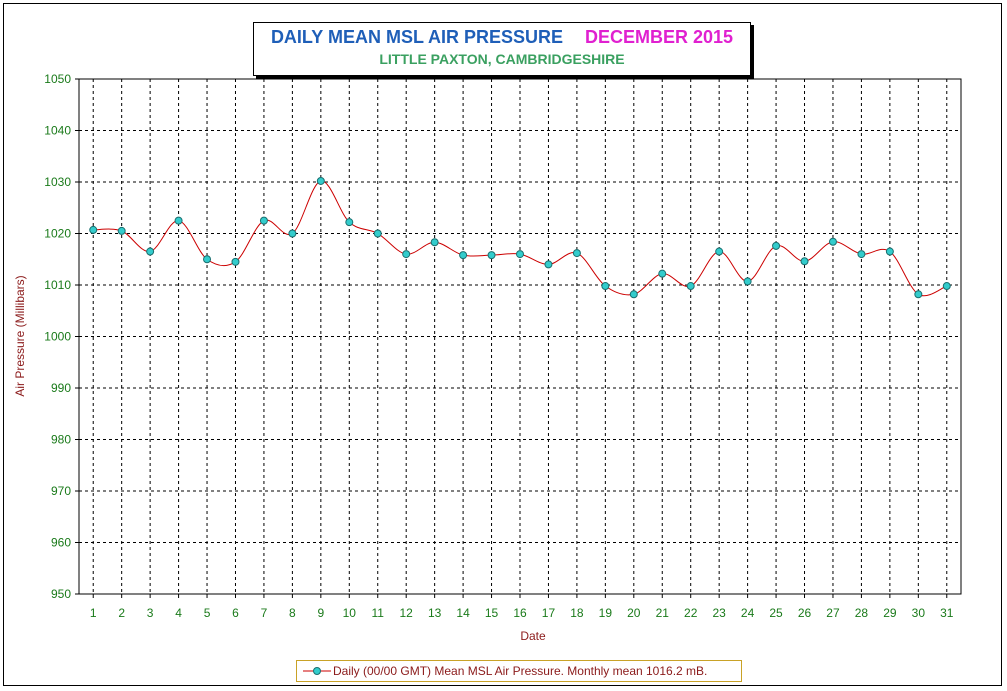 This screenshot has height=691, width=1007. I want to click on x-tick-label: 30, so click(919, 613).